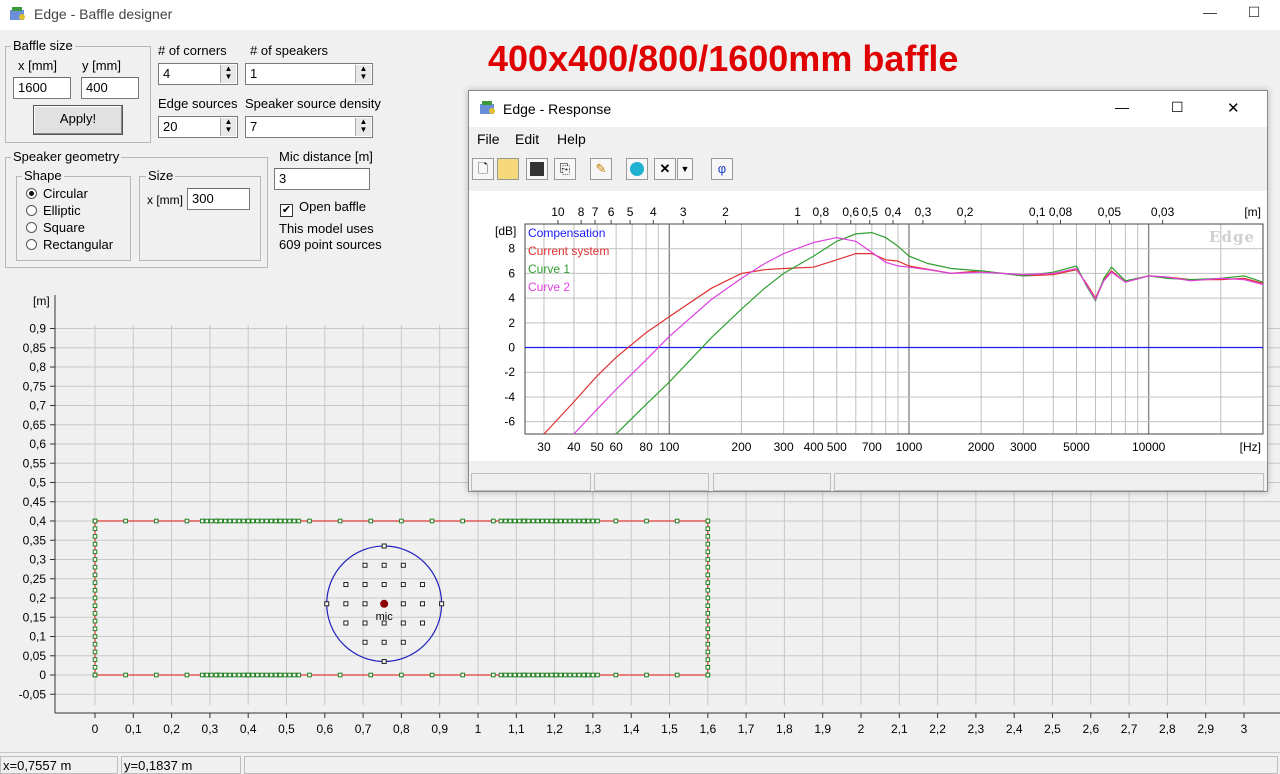 The width and height of the screenshot is (1280, 774). Describe the element at coordinates (565, 169) in the screenshot. I see `copy-icon: ⎘` at that location.